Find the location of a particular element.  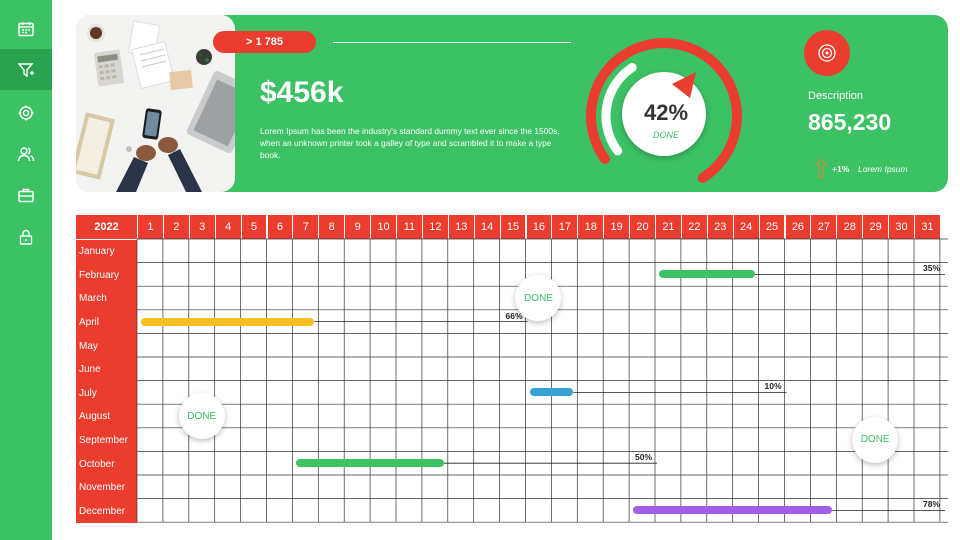

stat-change: +1% is located at coordinates (841, 169).